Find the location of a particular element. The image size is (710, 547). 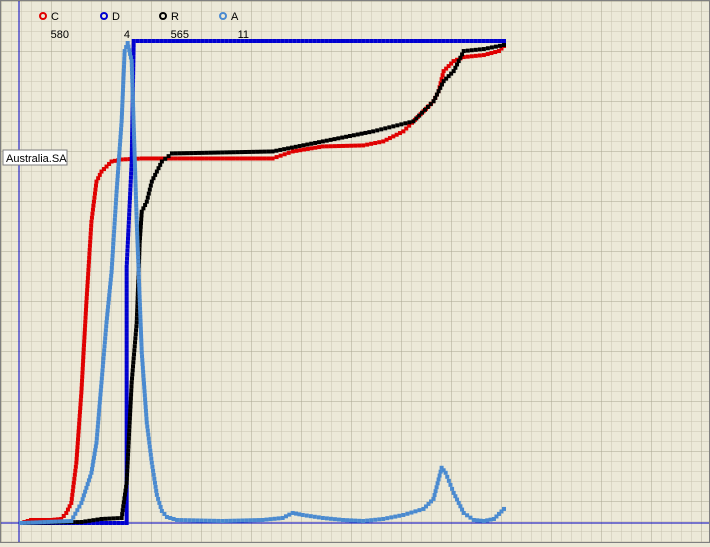

legend-entry-d: D4 is located at coordinates (115, 26).